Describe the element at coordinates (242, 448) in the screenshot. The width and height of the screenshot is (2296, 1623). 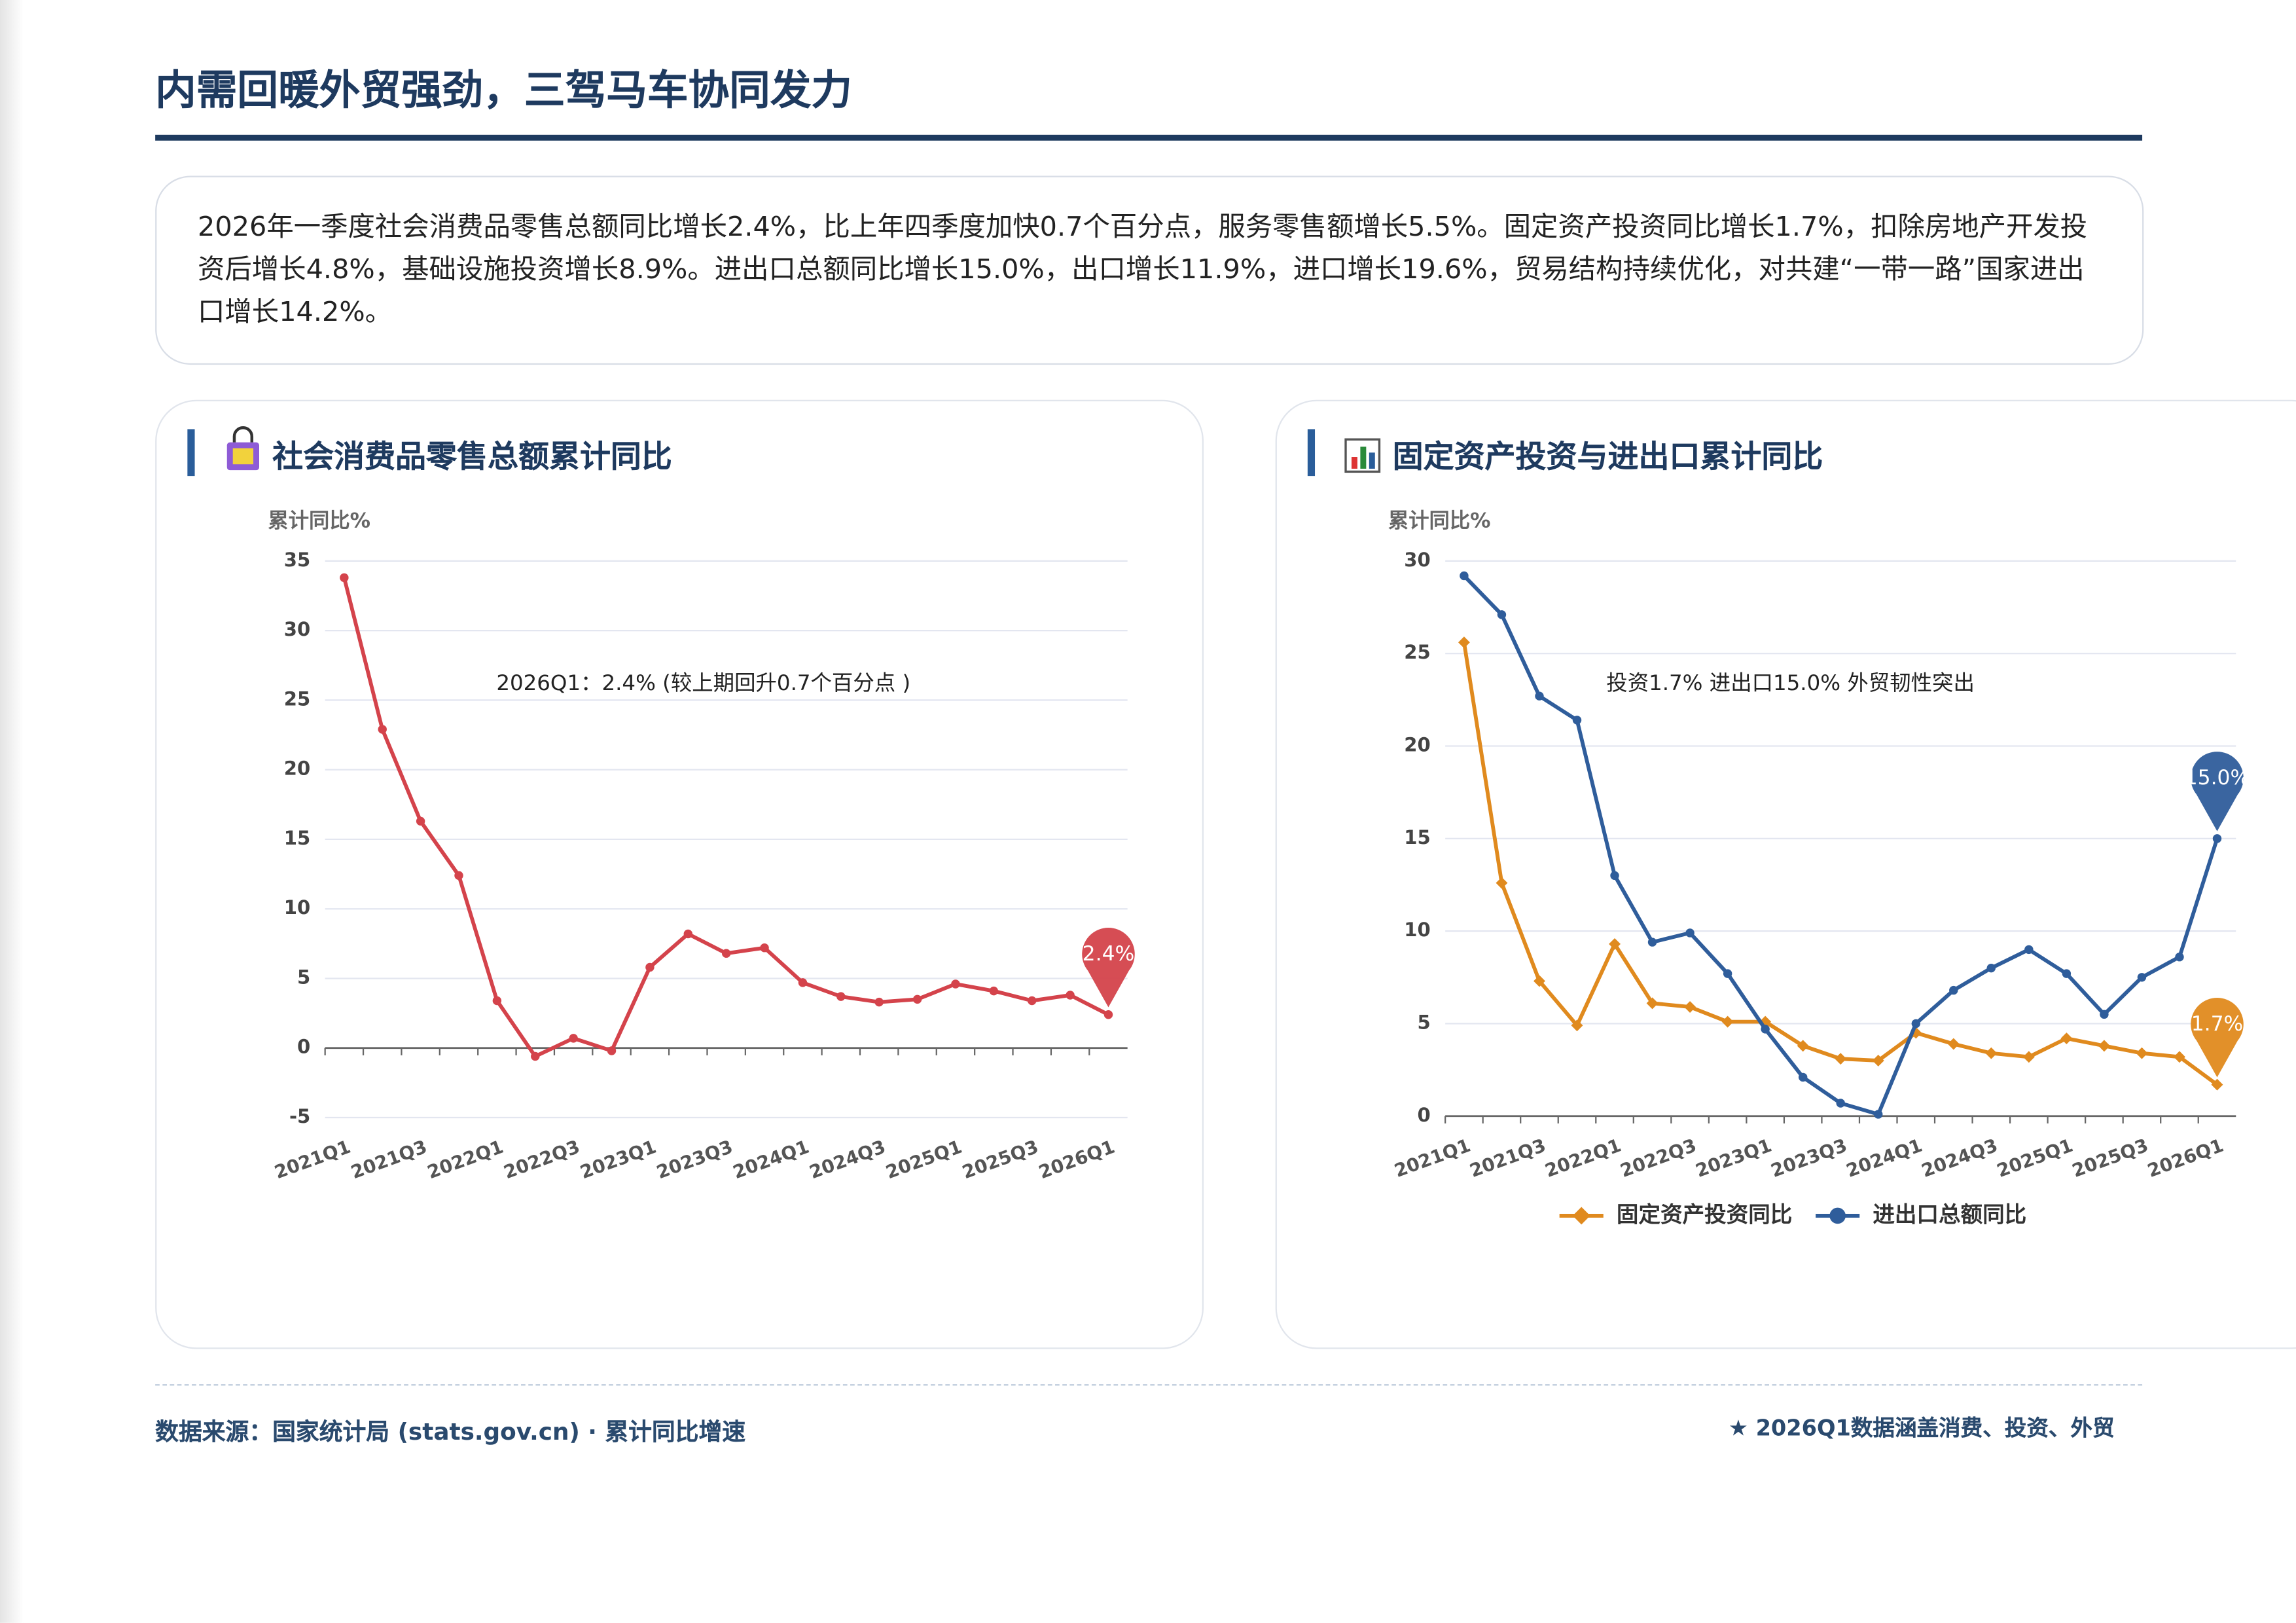
I see `shopping-icon` at that location.